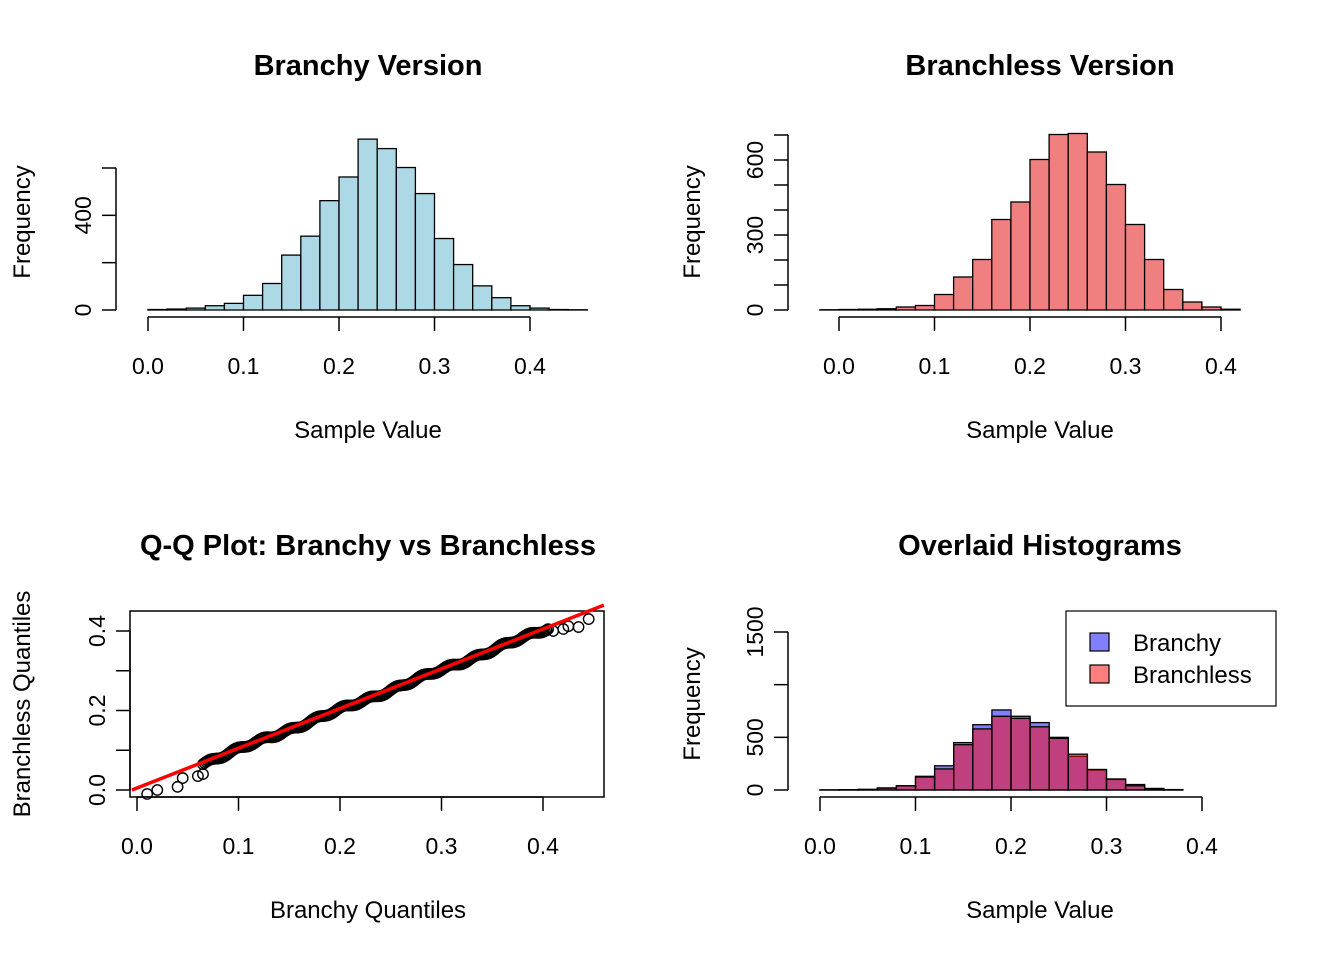  I want to click on legend: Branchy Branchless, so click(1171, 658).